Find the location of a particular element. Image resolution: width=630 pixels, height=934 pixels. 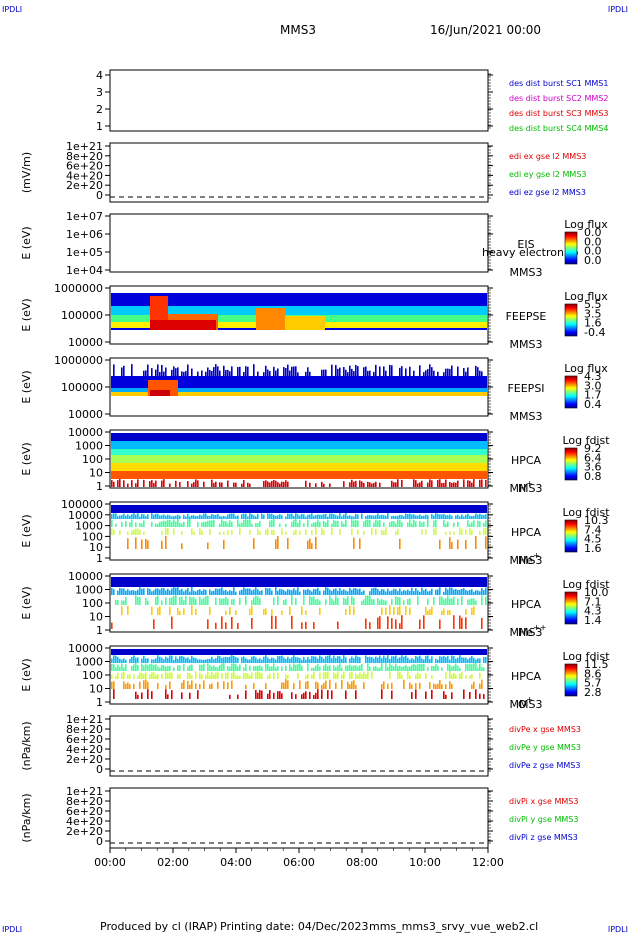

x-tick-label: 00:00 is located at coordinates (110, 862).